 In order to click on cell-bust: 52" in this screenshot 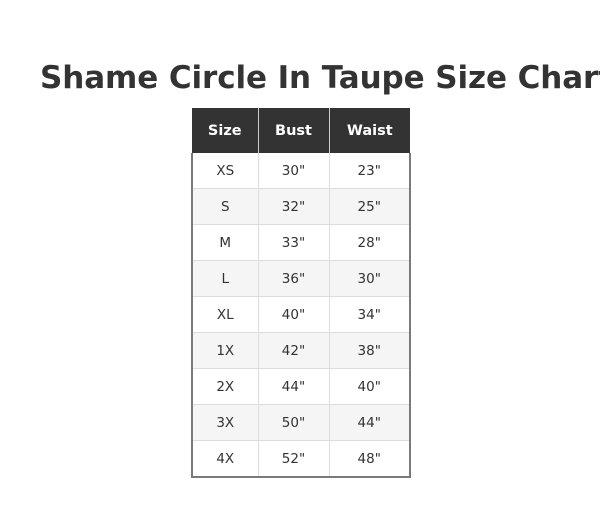, I will do `click(294, 459)`.